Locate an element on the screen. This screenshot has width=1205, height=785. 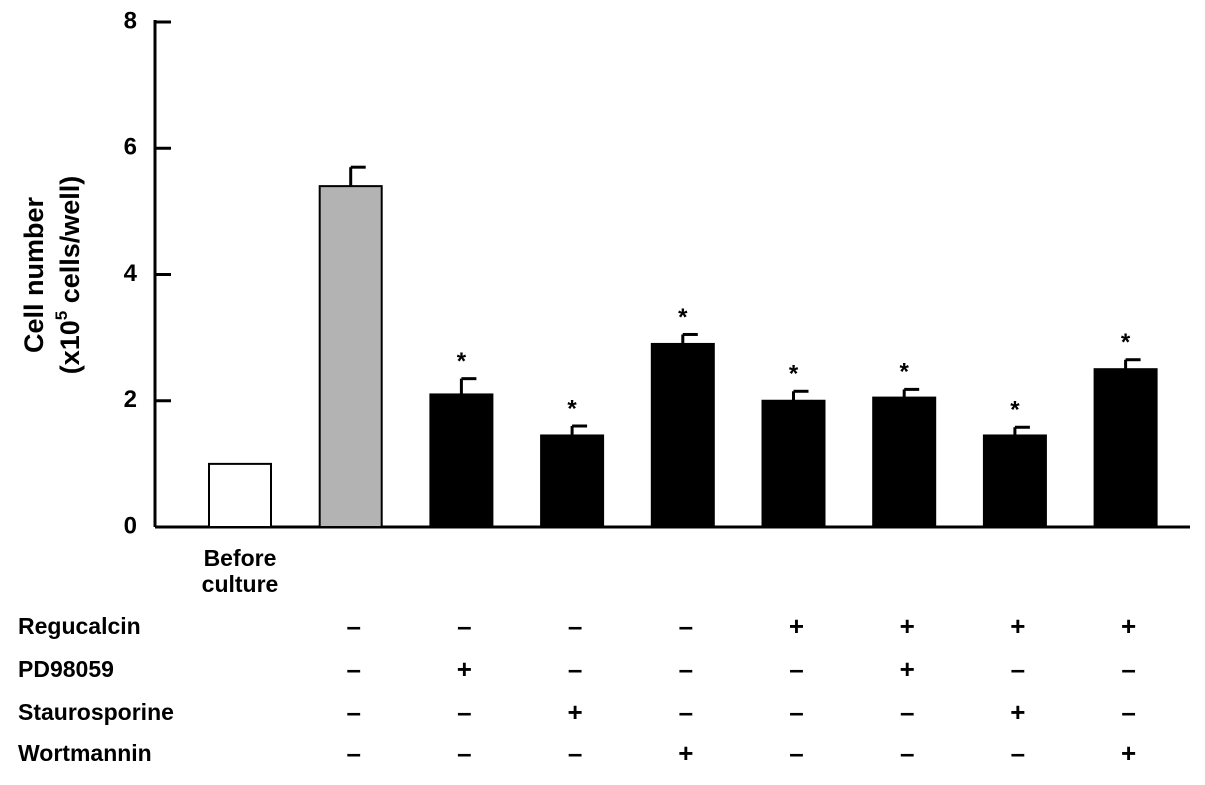
treatment-name: Staurosporine is located at coordinates (96, 712).